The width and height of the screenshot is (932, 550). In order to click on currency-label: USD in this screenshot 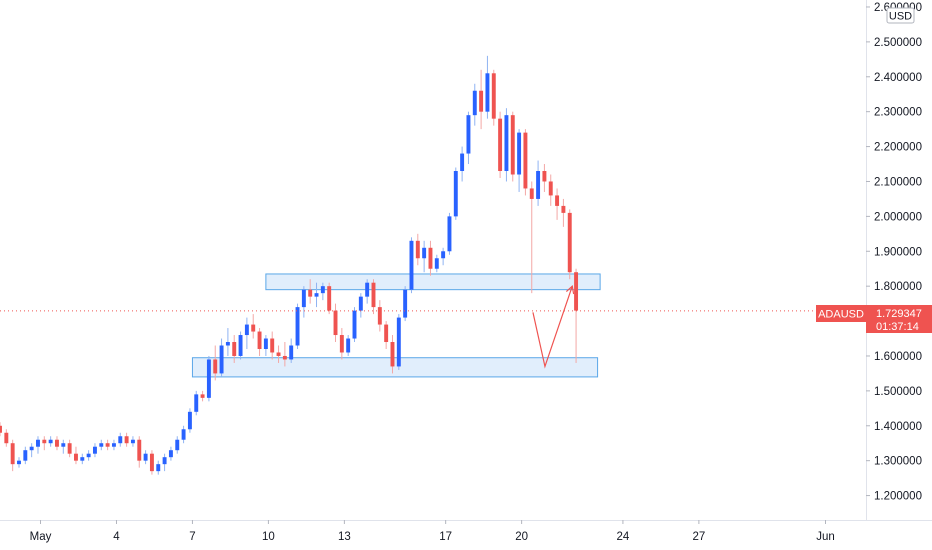, I will do `click(900, 17)`.